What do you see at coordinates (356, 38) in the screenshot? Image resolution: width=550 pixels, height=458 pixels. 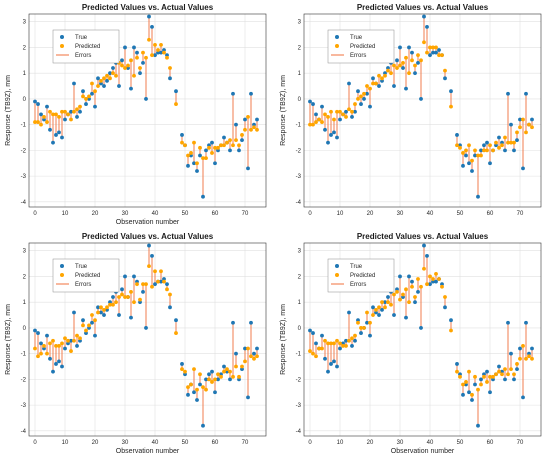 I see `legend-true-label: True` at bounding box center [356, 38].